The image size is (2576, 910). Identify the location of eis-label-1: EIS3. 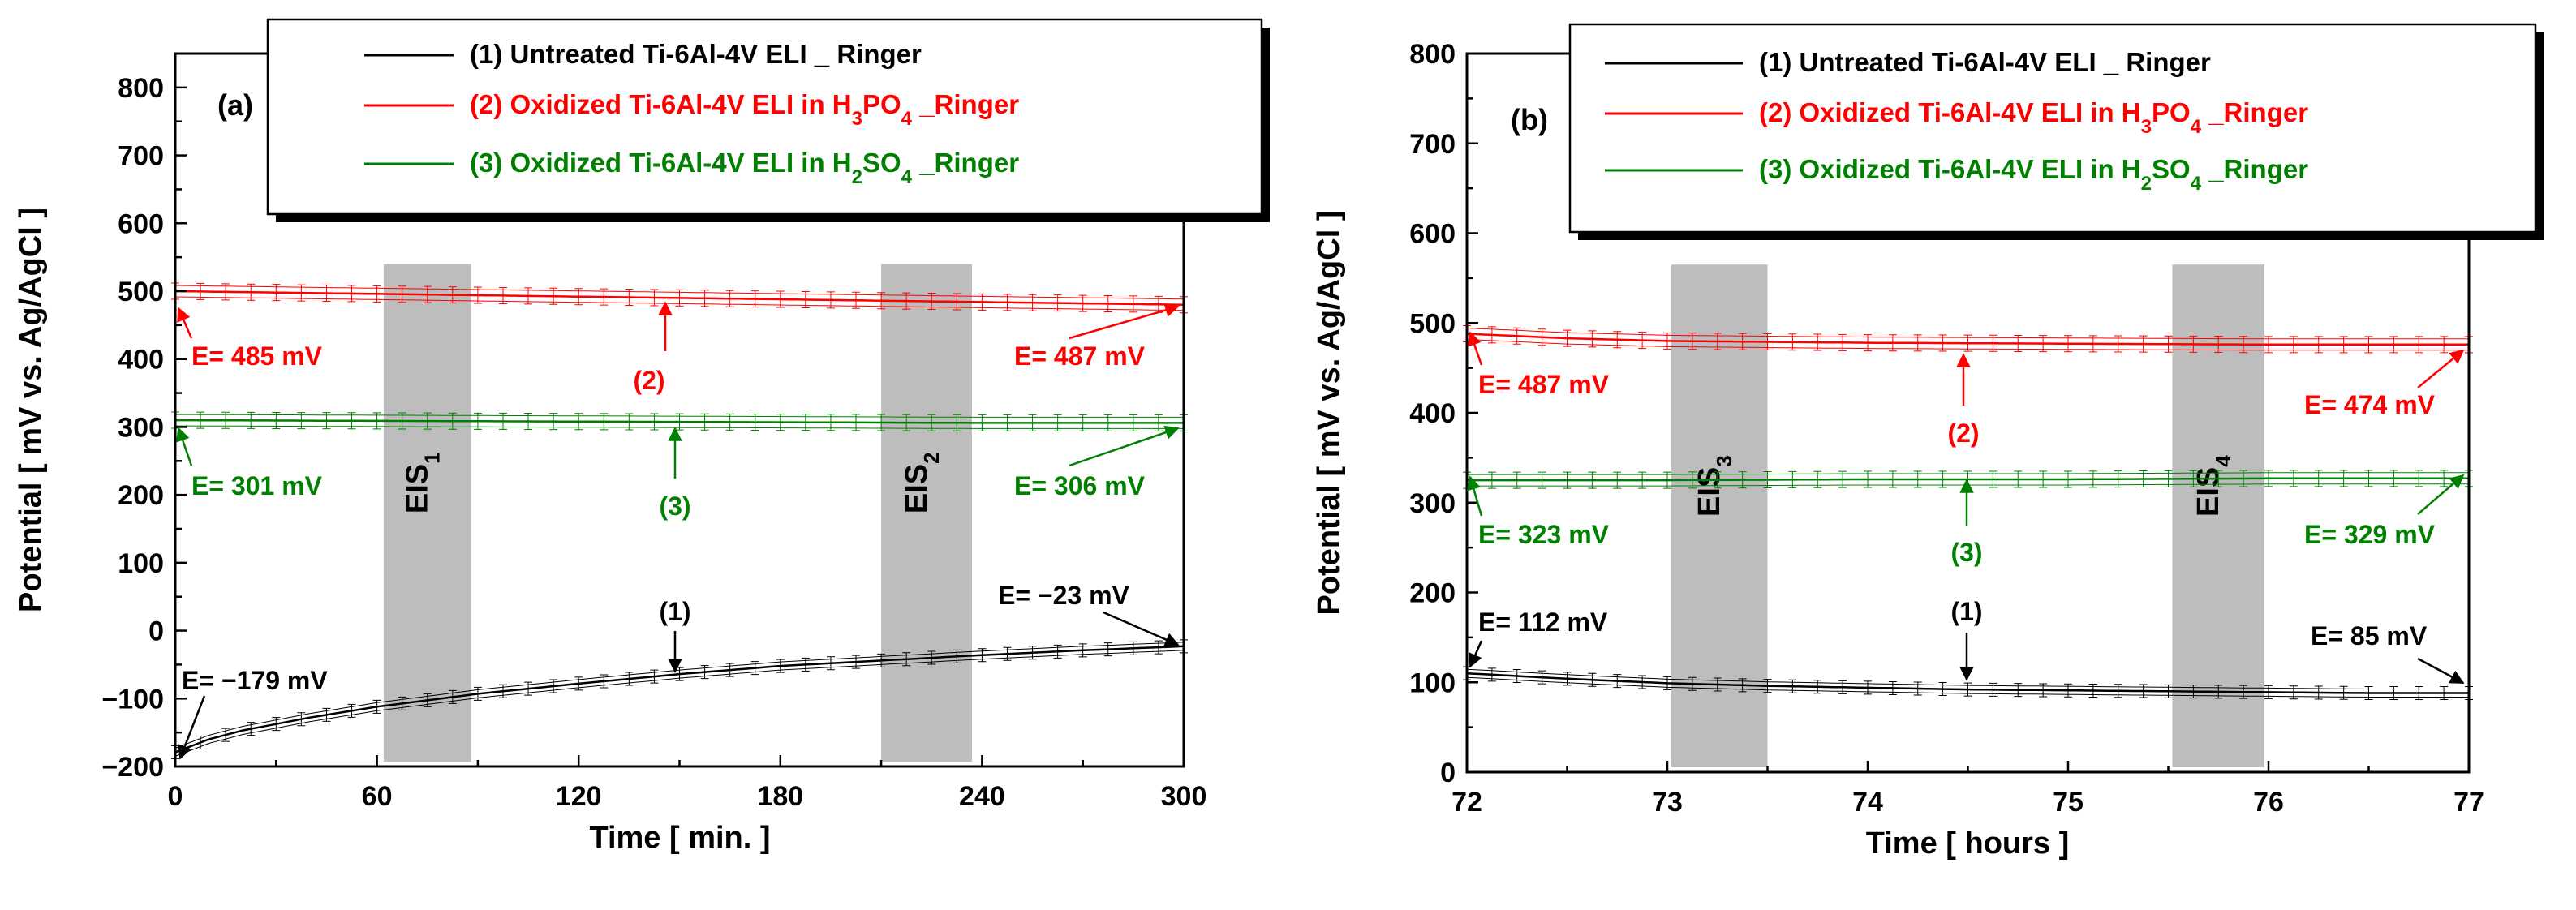
(1714, 486).